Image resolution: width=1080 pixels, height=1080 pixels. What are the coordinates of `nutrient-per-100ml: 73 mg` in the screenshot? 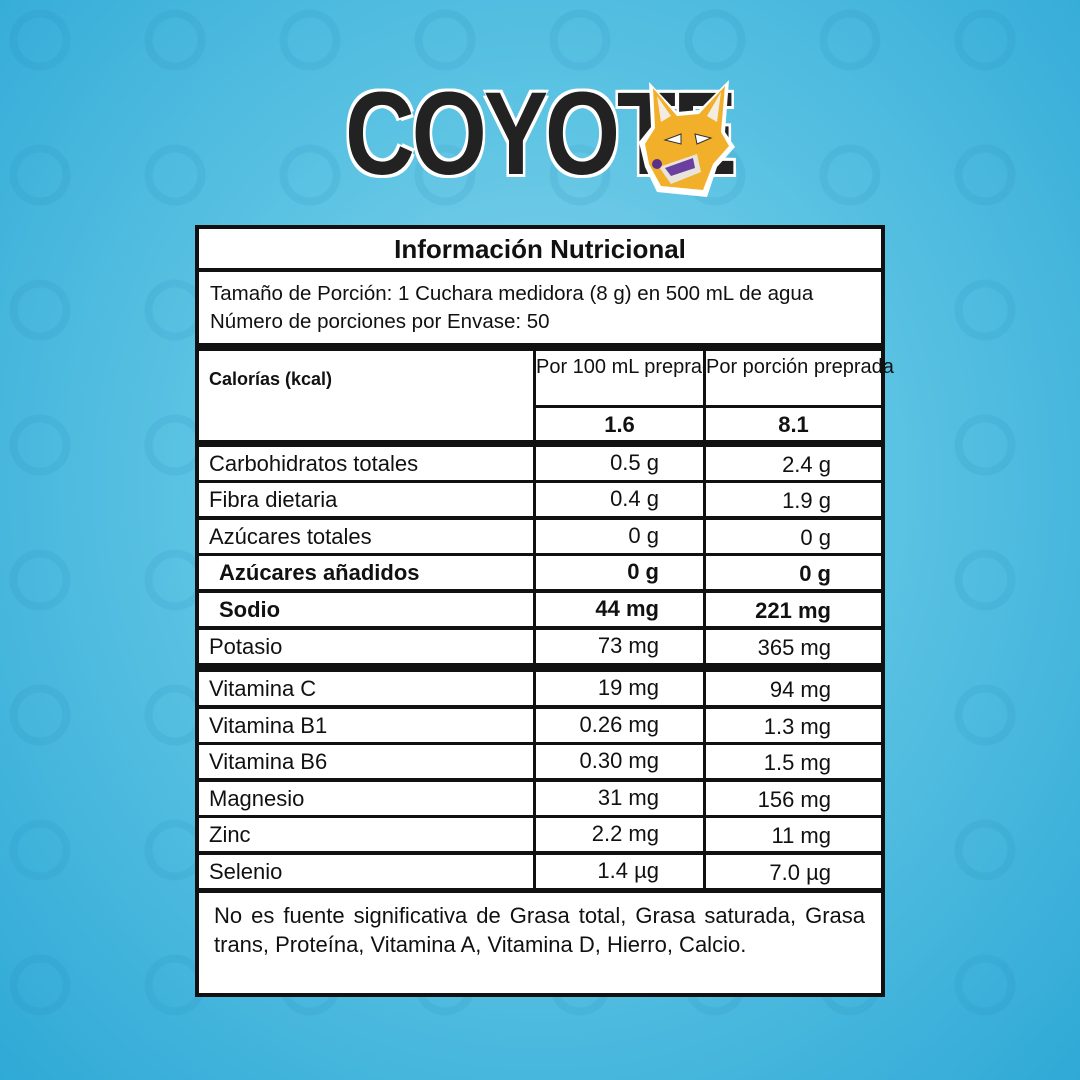 It's located at (619, 646).